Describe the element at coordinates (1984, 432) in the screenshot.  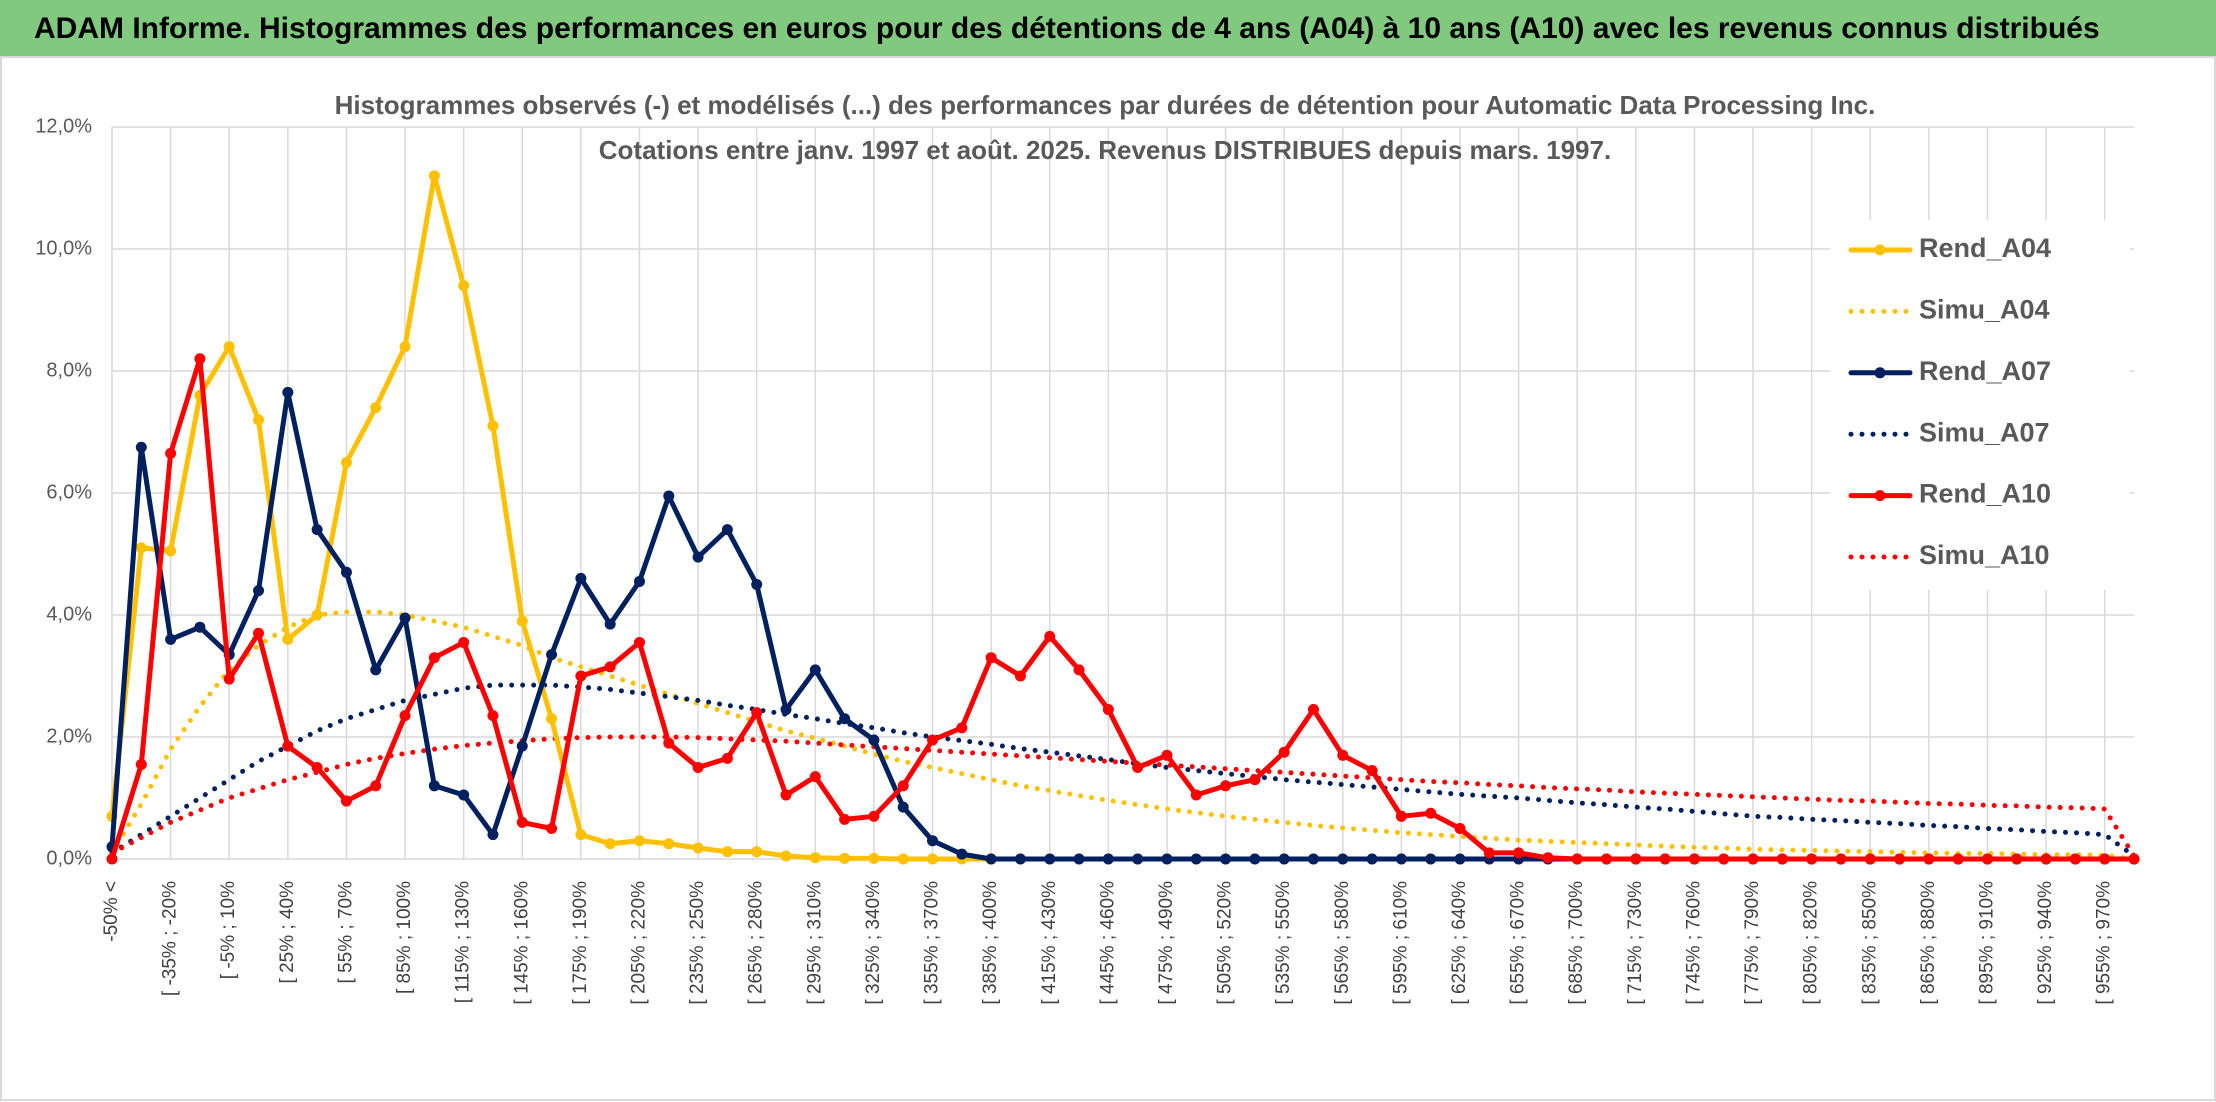
I see `legend-label: Simu_A07` at that location.